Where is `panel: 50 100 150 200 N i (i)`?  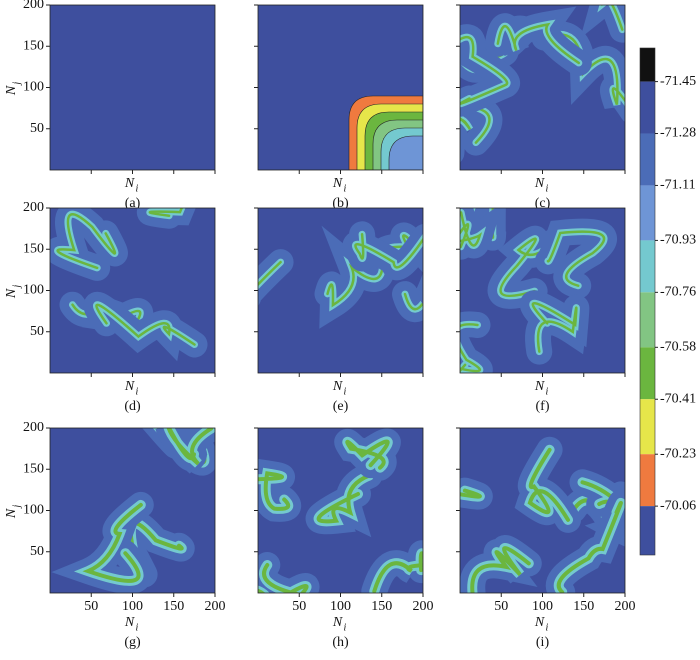
panel: 50 100 150 200 N i (i) is located at coordinates (546, 538).